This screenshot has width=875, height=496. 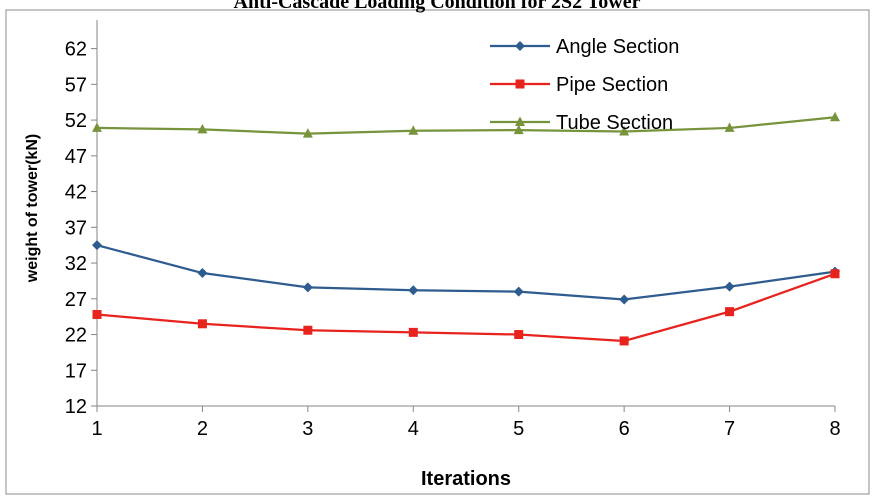 What do you see at coordinates (834, 429) in the screenshot?
I see `x-tick-label: 8` at bounding box center [834, 429].